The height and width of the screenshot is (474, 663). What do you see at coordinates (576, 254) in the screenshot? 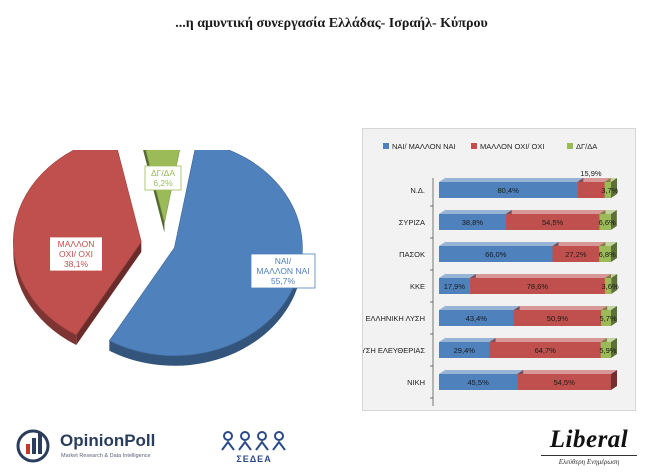
I see `bar-value-label: 27,2%` at bounding box center [576, 254].